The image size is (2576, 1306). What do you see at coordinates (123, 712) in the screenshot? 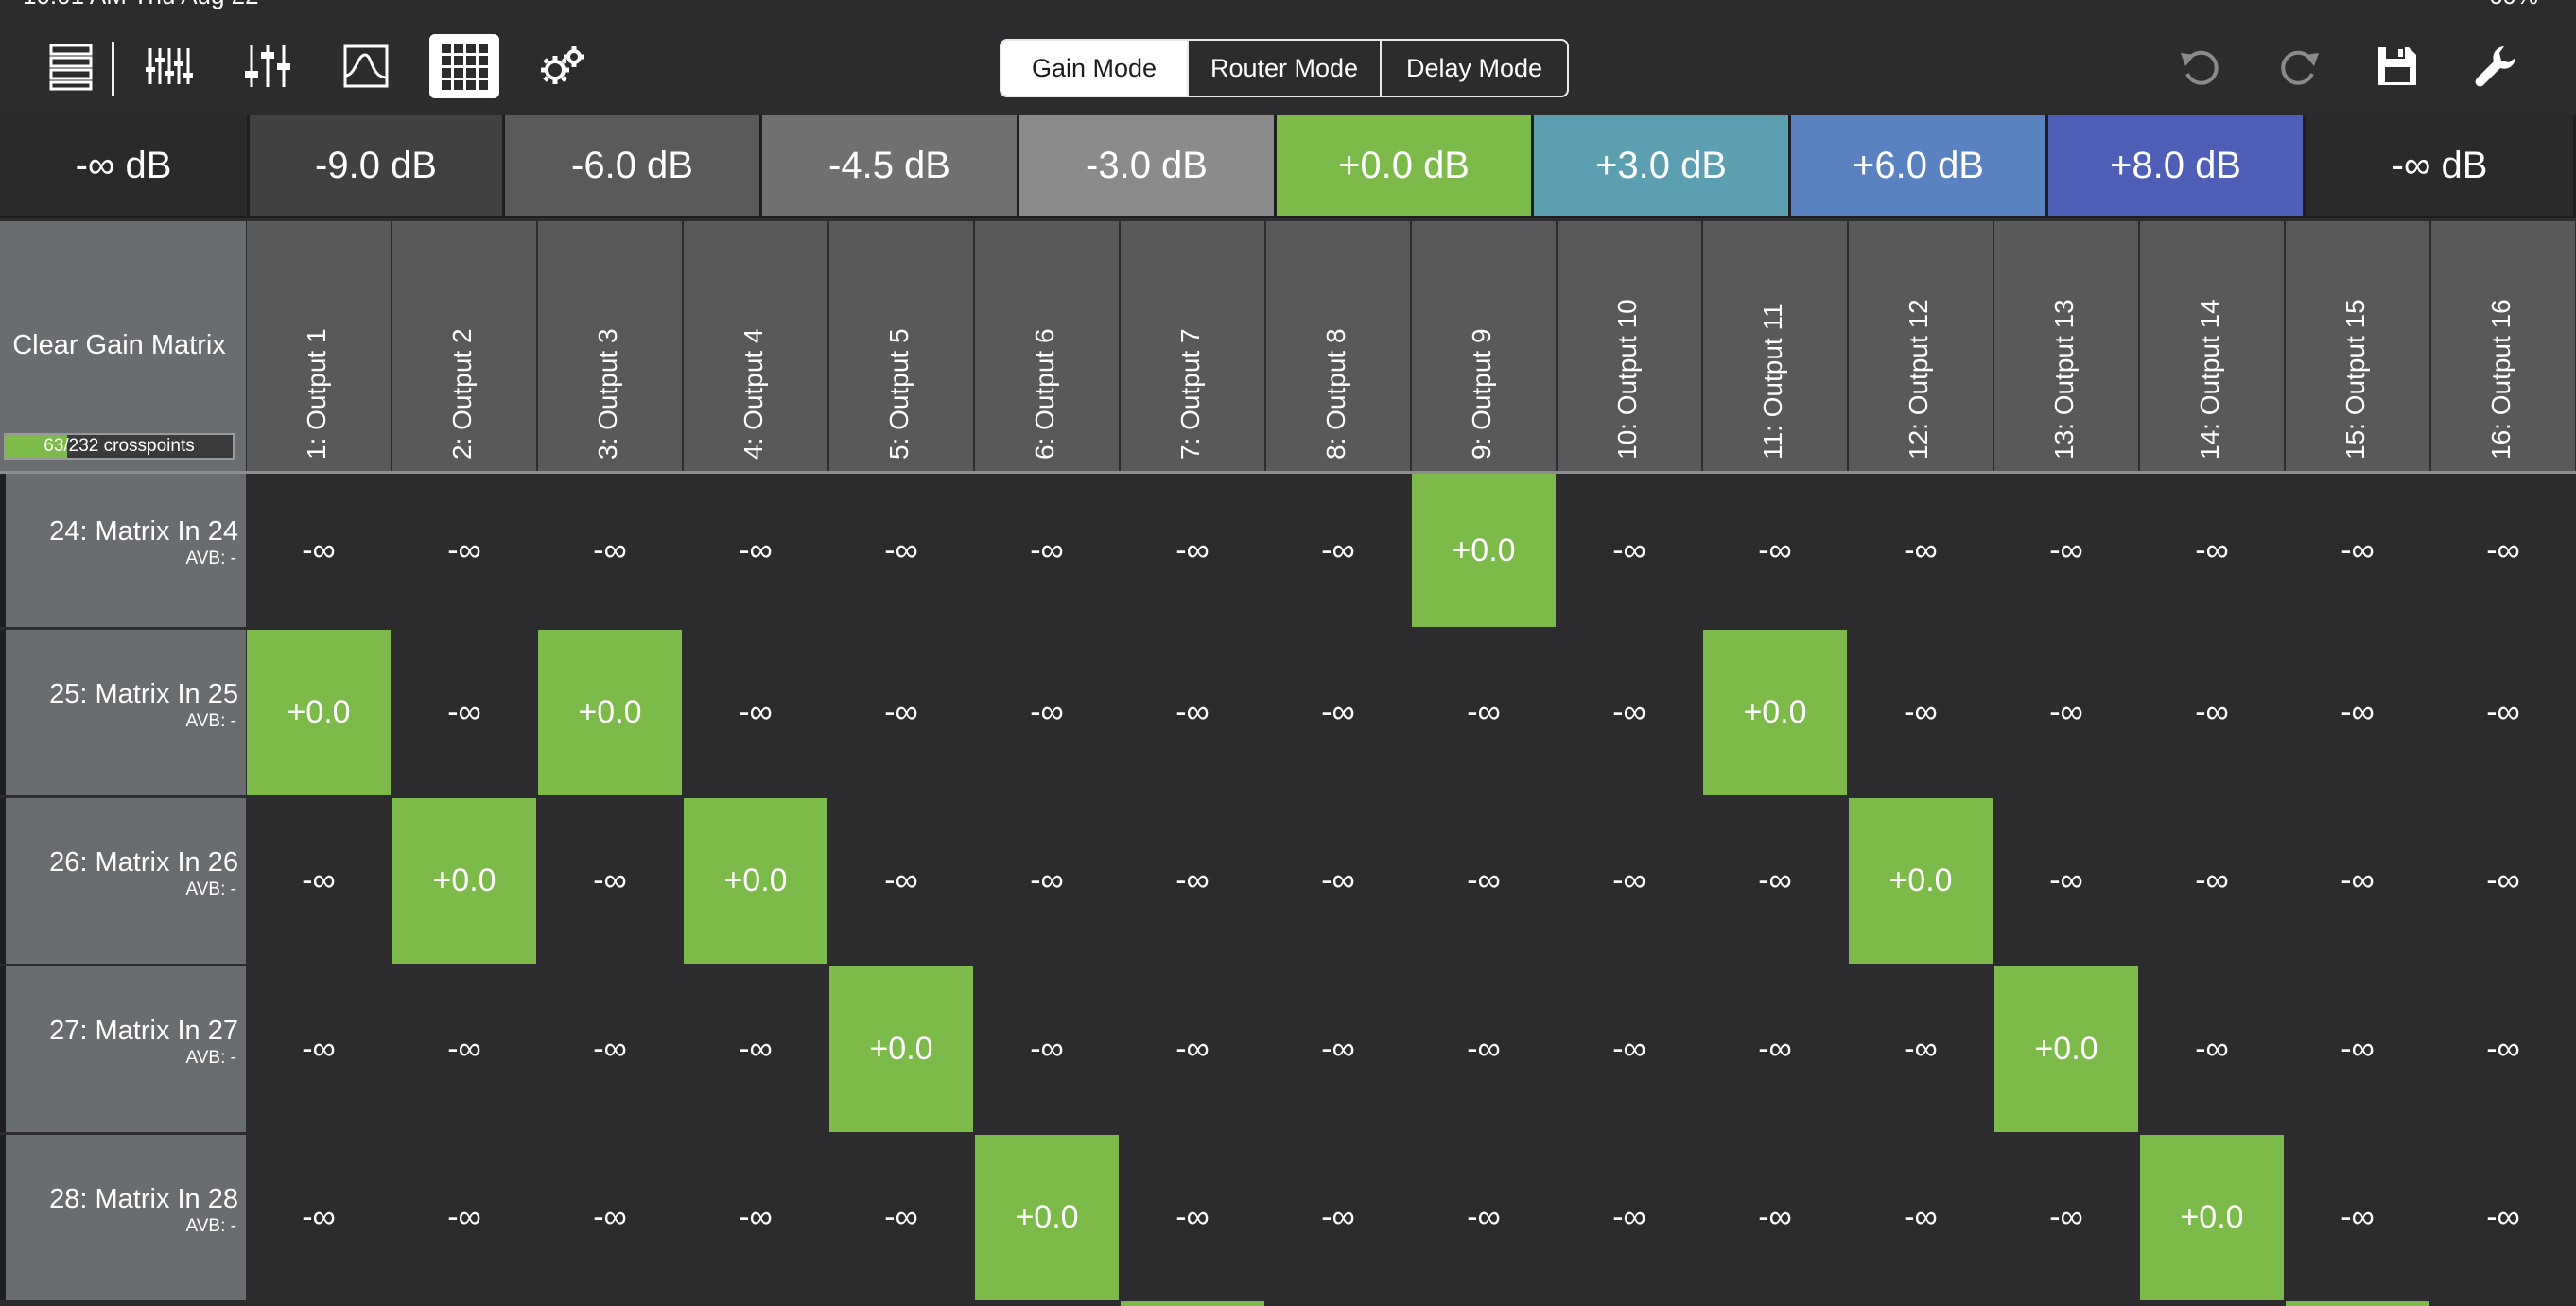
I see `row-header: 25: Matrix In 25 AVB: -` at bounding box center [123, 712].